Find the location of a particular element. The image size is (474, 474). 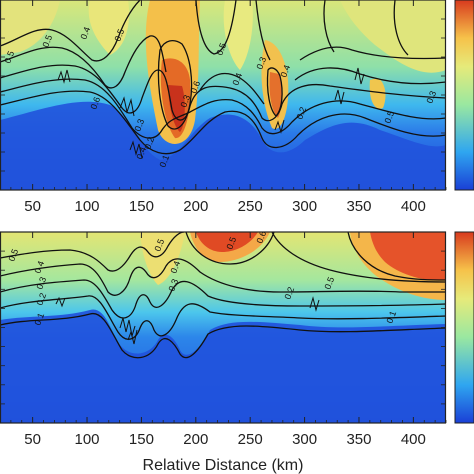

x-axis-title: Relative Distance (km) is located at coordinates (223, 465).